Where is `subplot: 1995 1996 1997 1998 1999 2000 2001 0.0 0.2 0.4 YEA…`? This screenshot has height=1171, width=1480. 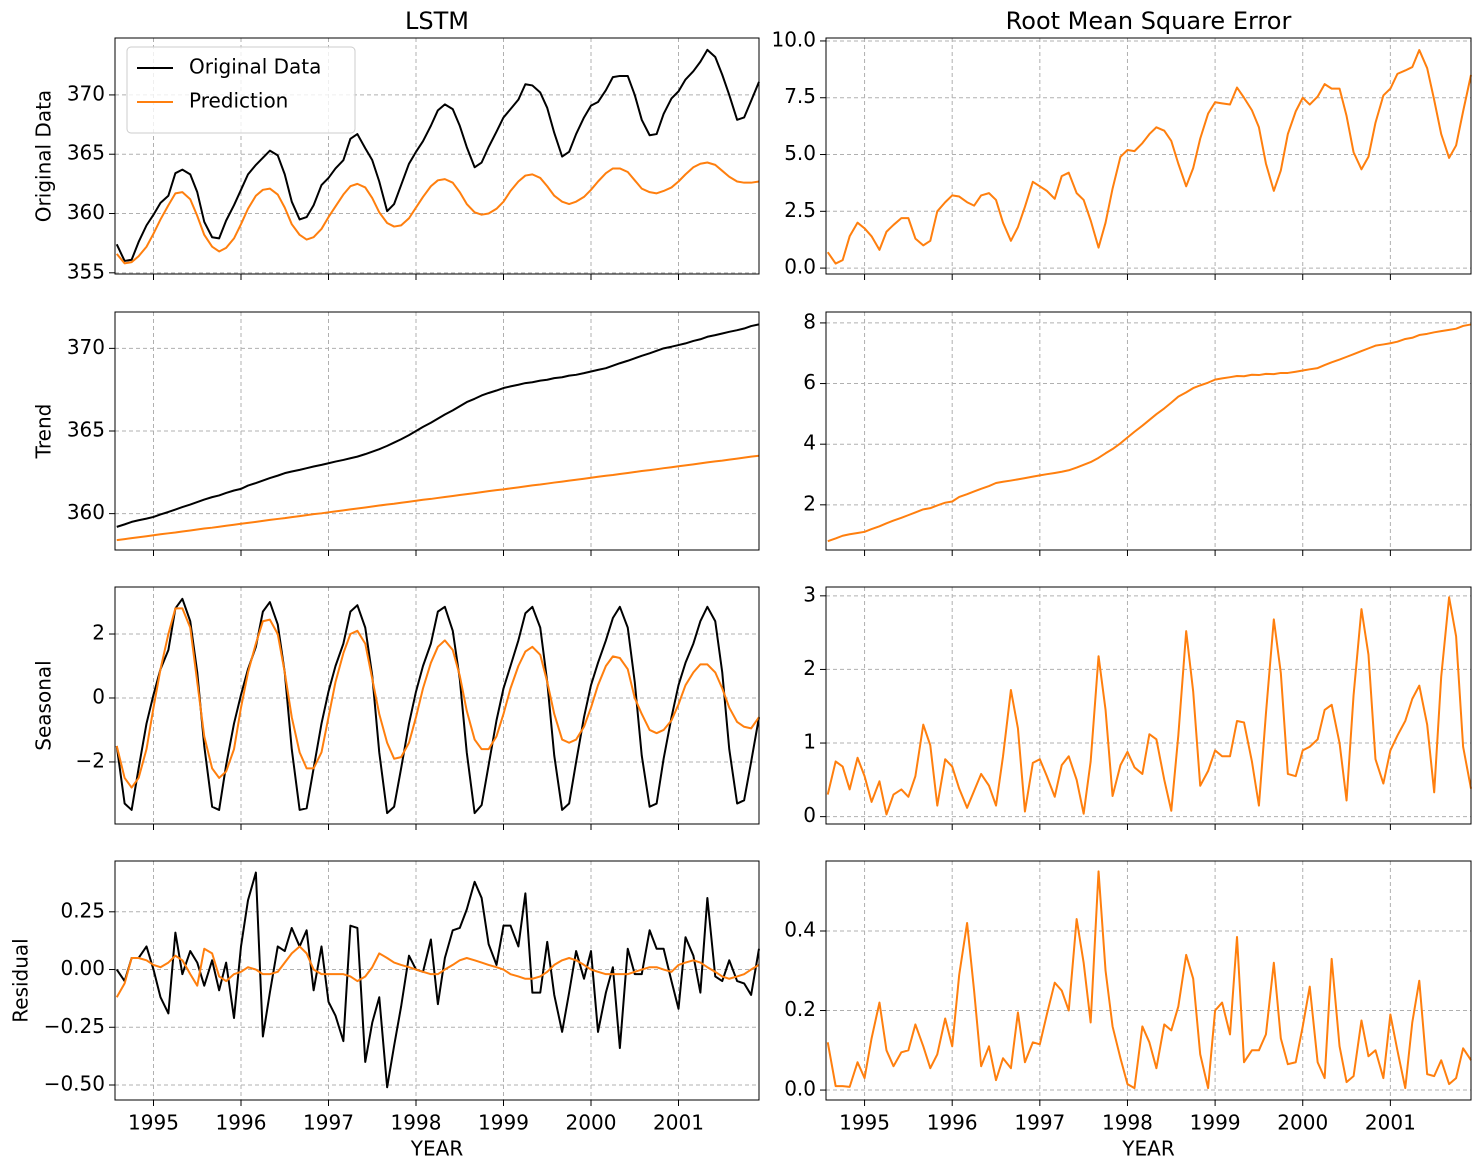 subplot: 1995 1996 1997 1998 1999 2000 2001 0.0 0.2 0.4 YEA… is located at coordinates (1128, 1010).